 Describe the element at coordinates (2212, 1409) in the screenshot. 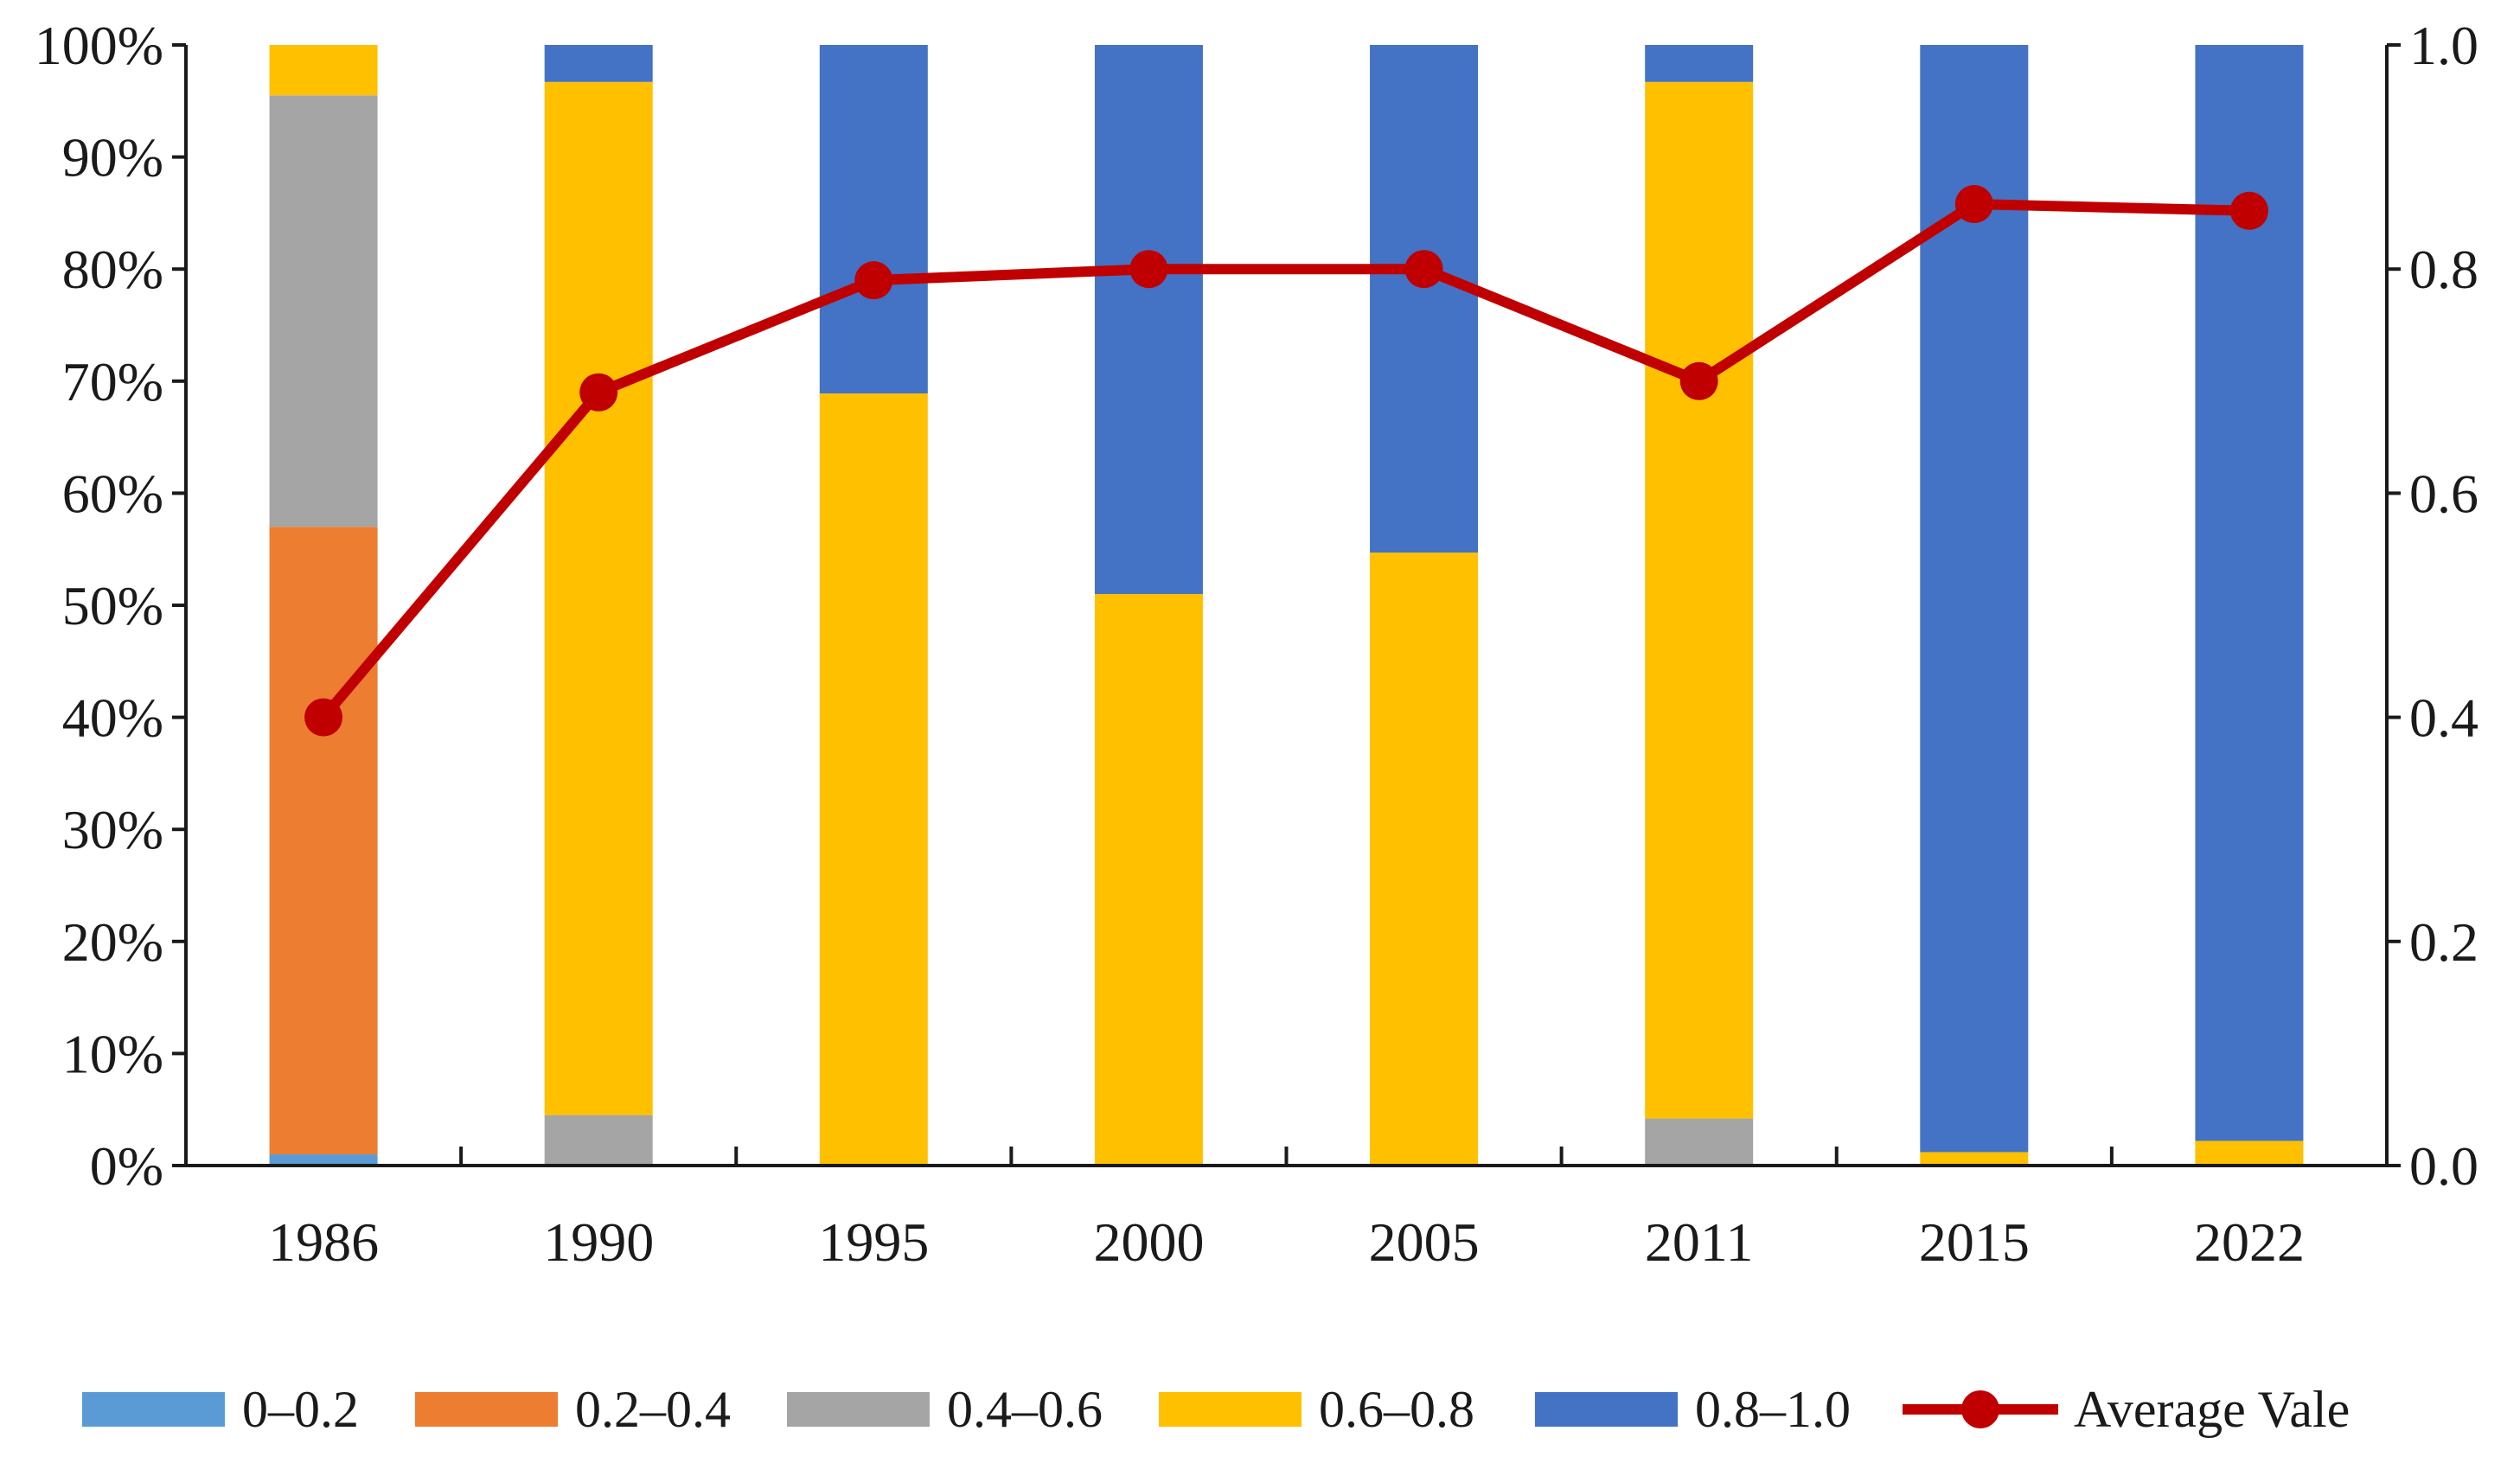

I see `legend-label: Average Vale` at that location.